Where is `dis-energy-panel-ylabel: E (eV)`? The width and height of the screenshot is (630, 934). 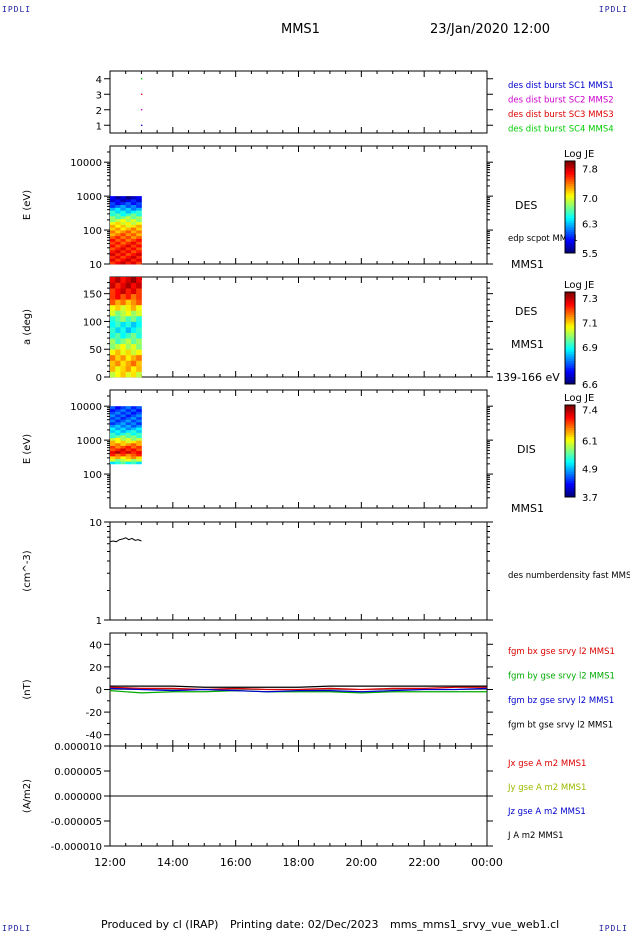
dis-energy-panel-ylabel: E (eV) is located at coordinates (27, 449).